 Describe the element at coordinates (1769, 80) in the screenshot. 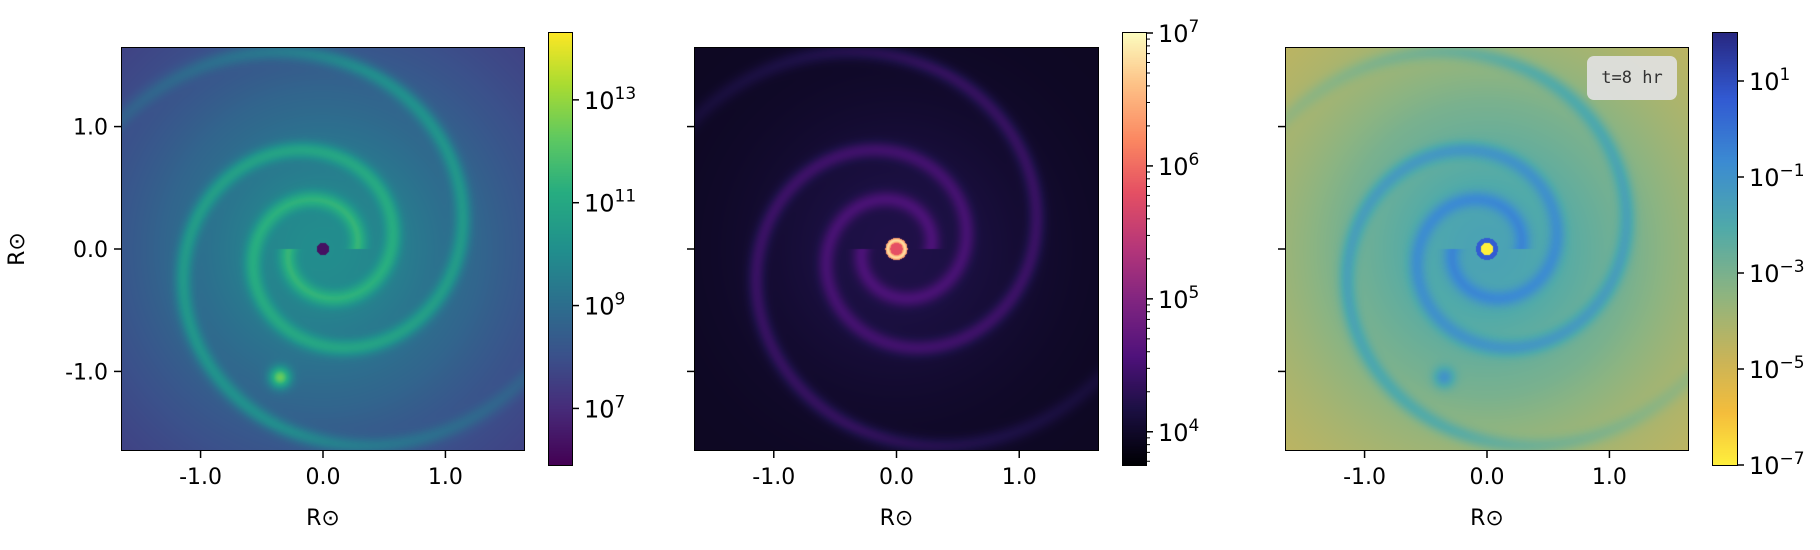

I see `colorbar-tick-label: 10¹` at that location.